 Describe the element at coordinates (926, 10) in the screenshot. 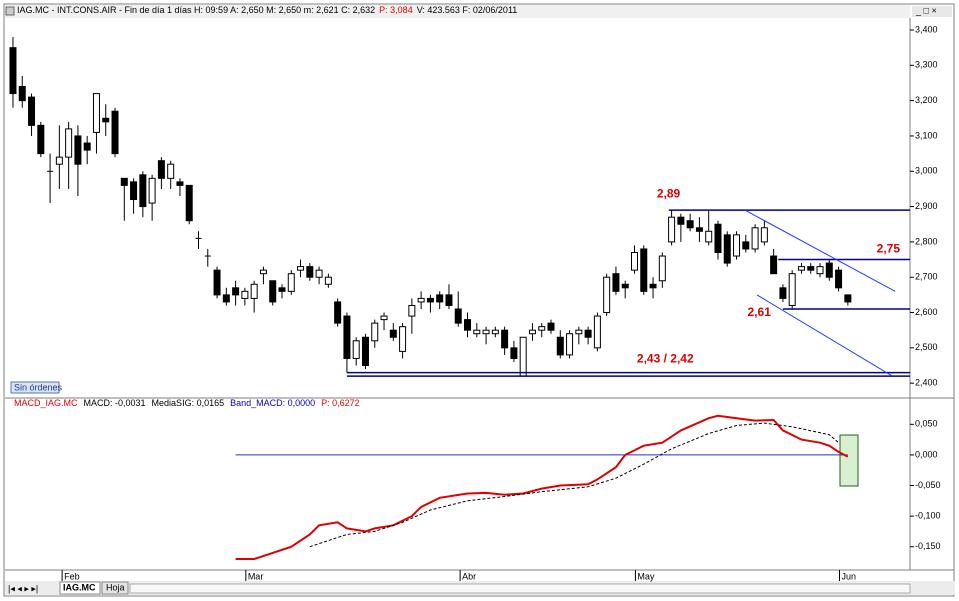

I see `window-buttons-icons: _ □ ×` at that location.